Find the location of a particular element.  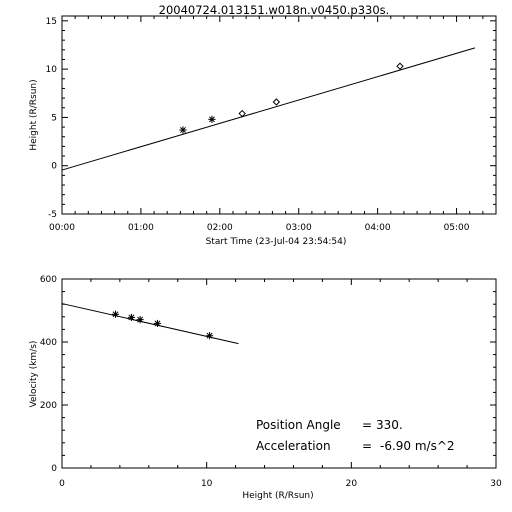

top-y-tick-label: 5 is located at coordinates (54, 118).